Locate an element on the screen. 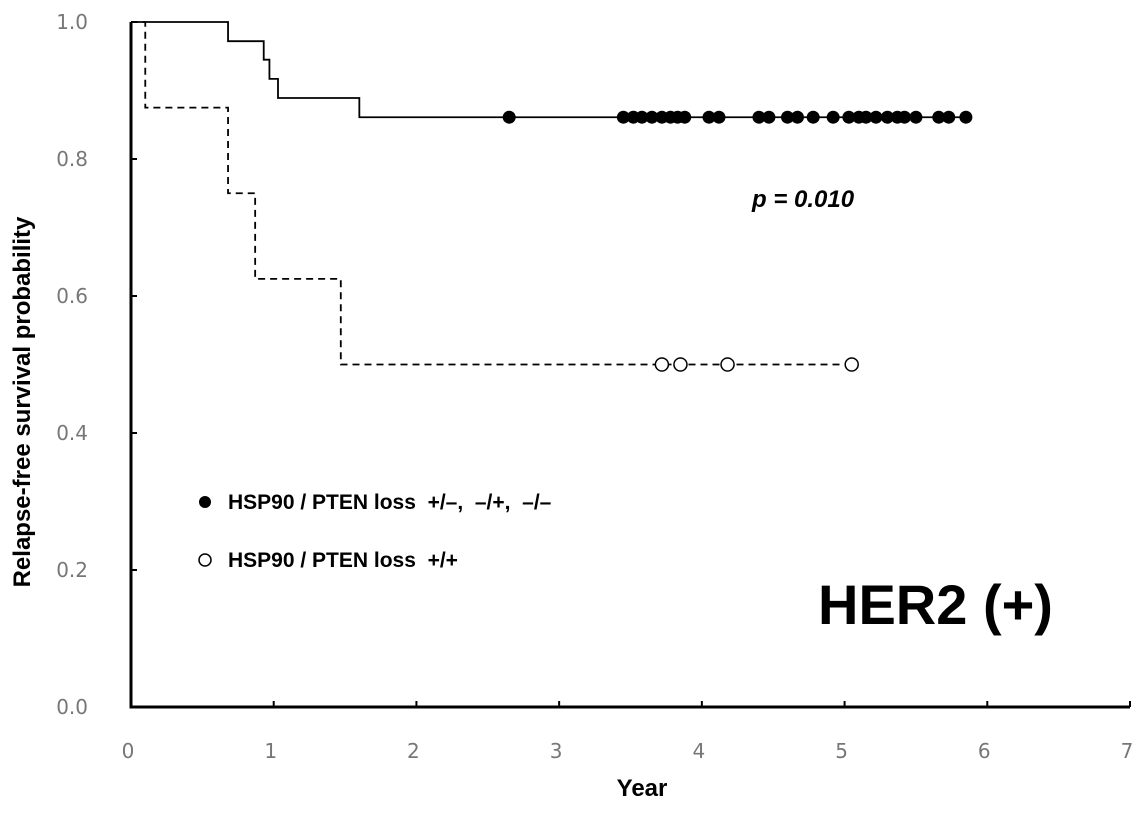 The image size is (1143, 815). legend-marker-open is located at coordinates (205, 560).